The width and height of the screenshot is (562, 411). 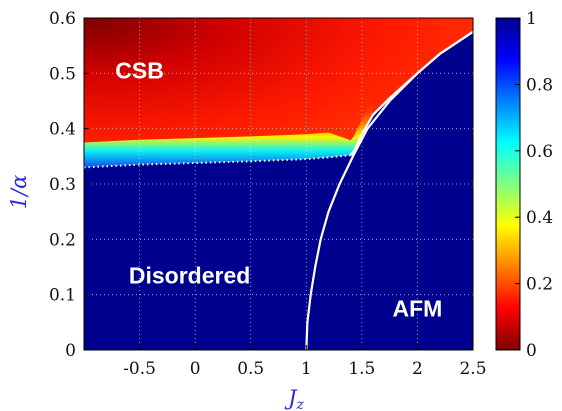 I want to click on x-tick-label: 2.5, so click(x=472, y=369).